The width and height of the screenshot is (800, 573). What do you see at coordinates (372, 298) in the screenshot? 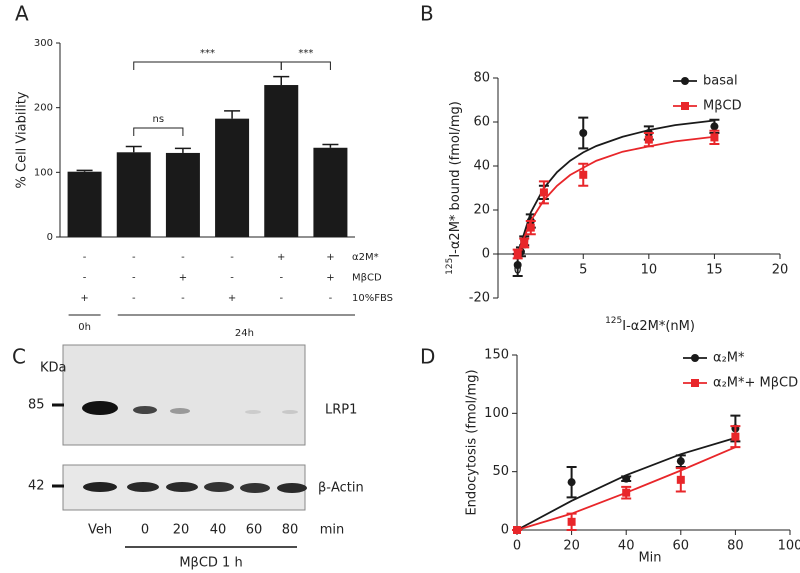
I see `condition-name: 10%FBS` at bounding box center [372, 298].